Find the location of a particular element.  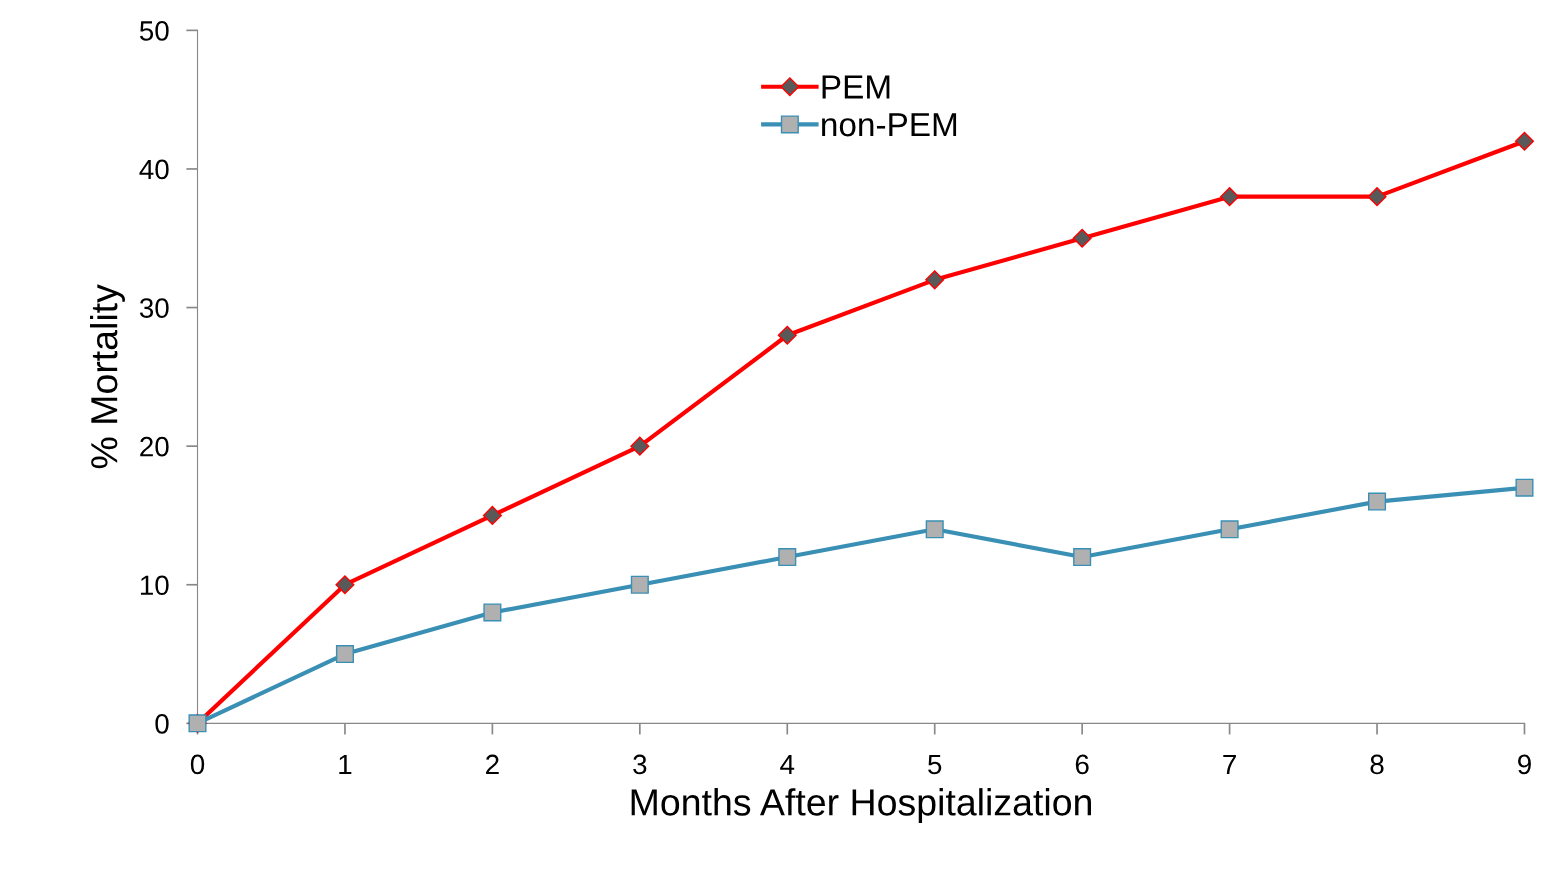

x-tick-label: 0 is located at coordinates (197, 764).